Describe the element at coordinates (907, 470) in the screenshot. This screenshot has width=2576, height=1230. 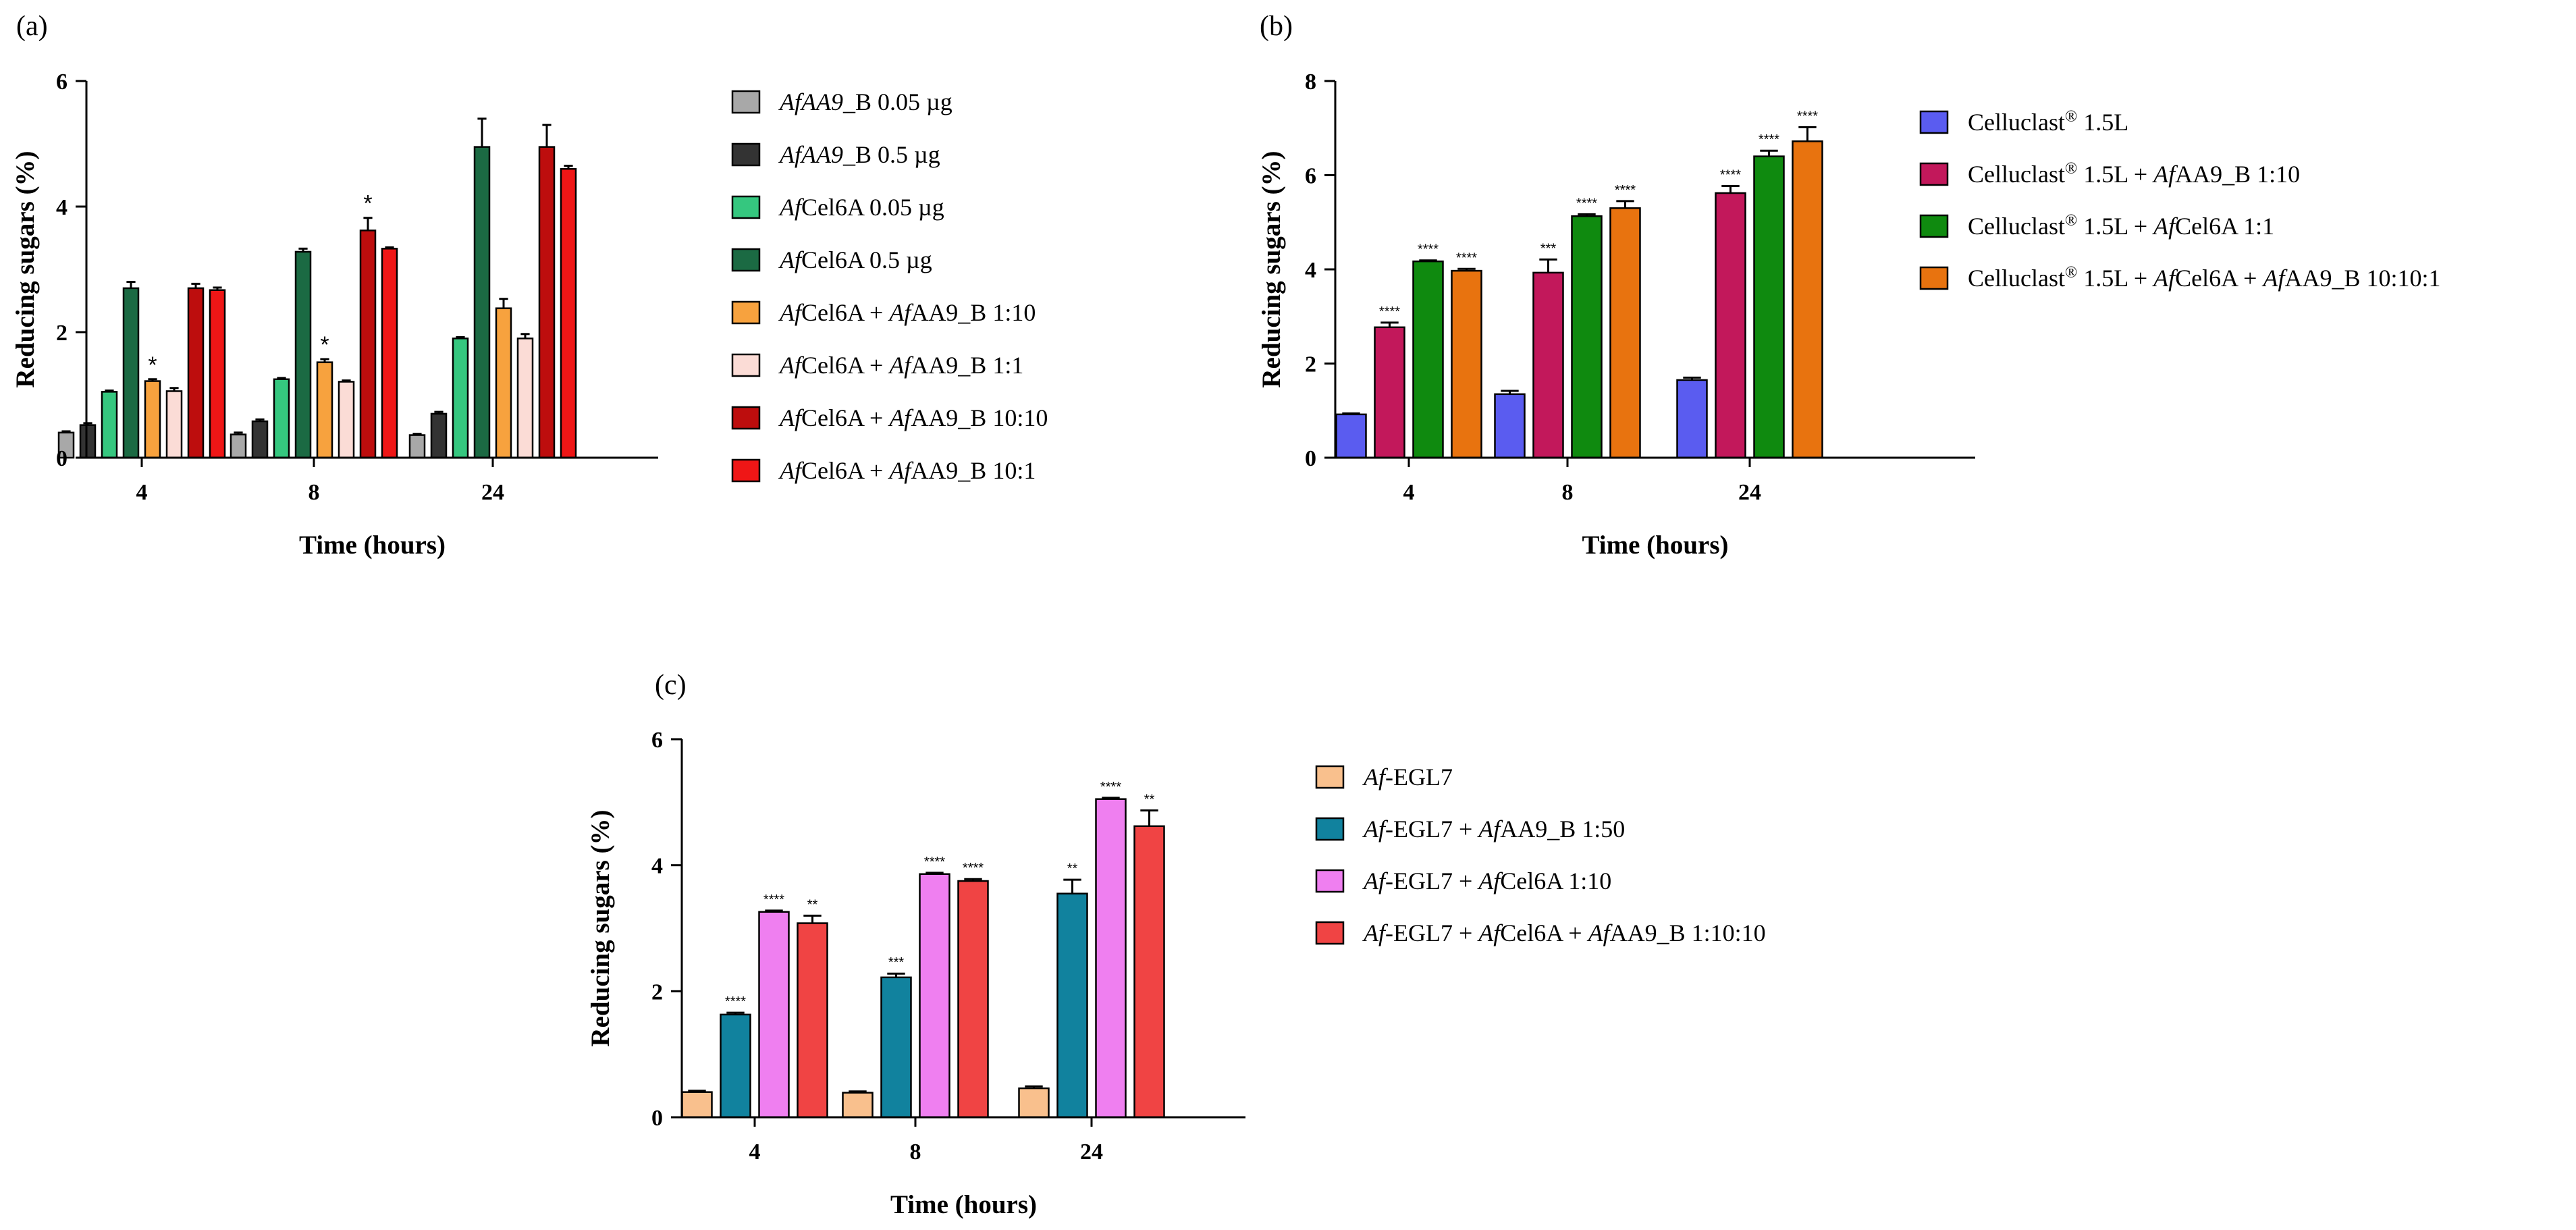
I see `legend-label: AfCel6A + AfAA9_B 10:1` at that location.